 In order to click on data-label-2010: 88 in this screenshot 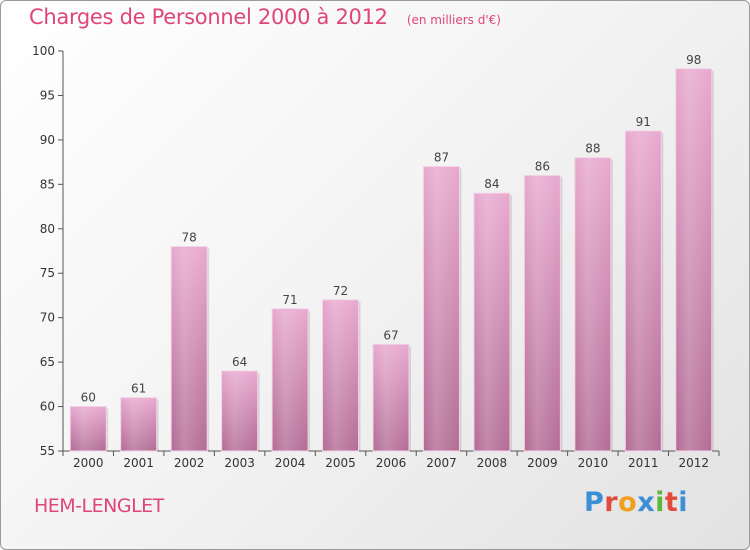, I will do `click(592, 149)`.